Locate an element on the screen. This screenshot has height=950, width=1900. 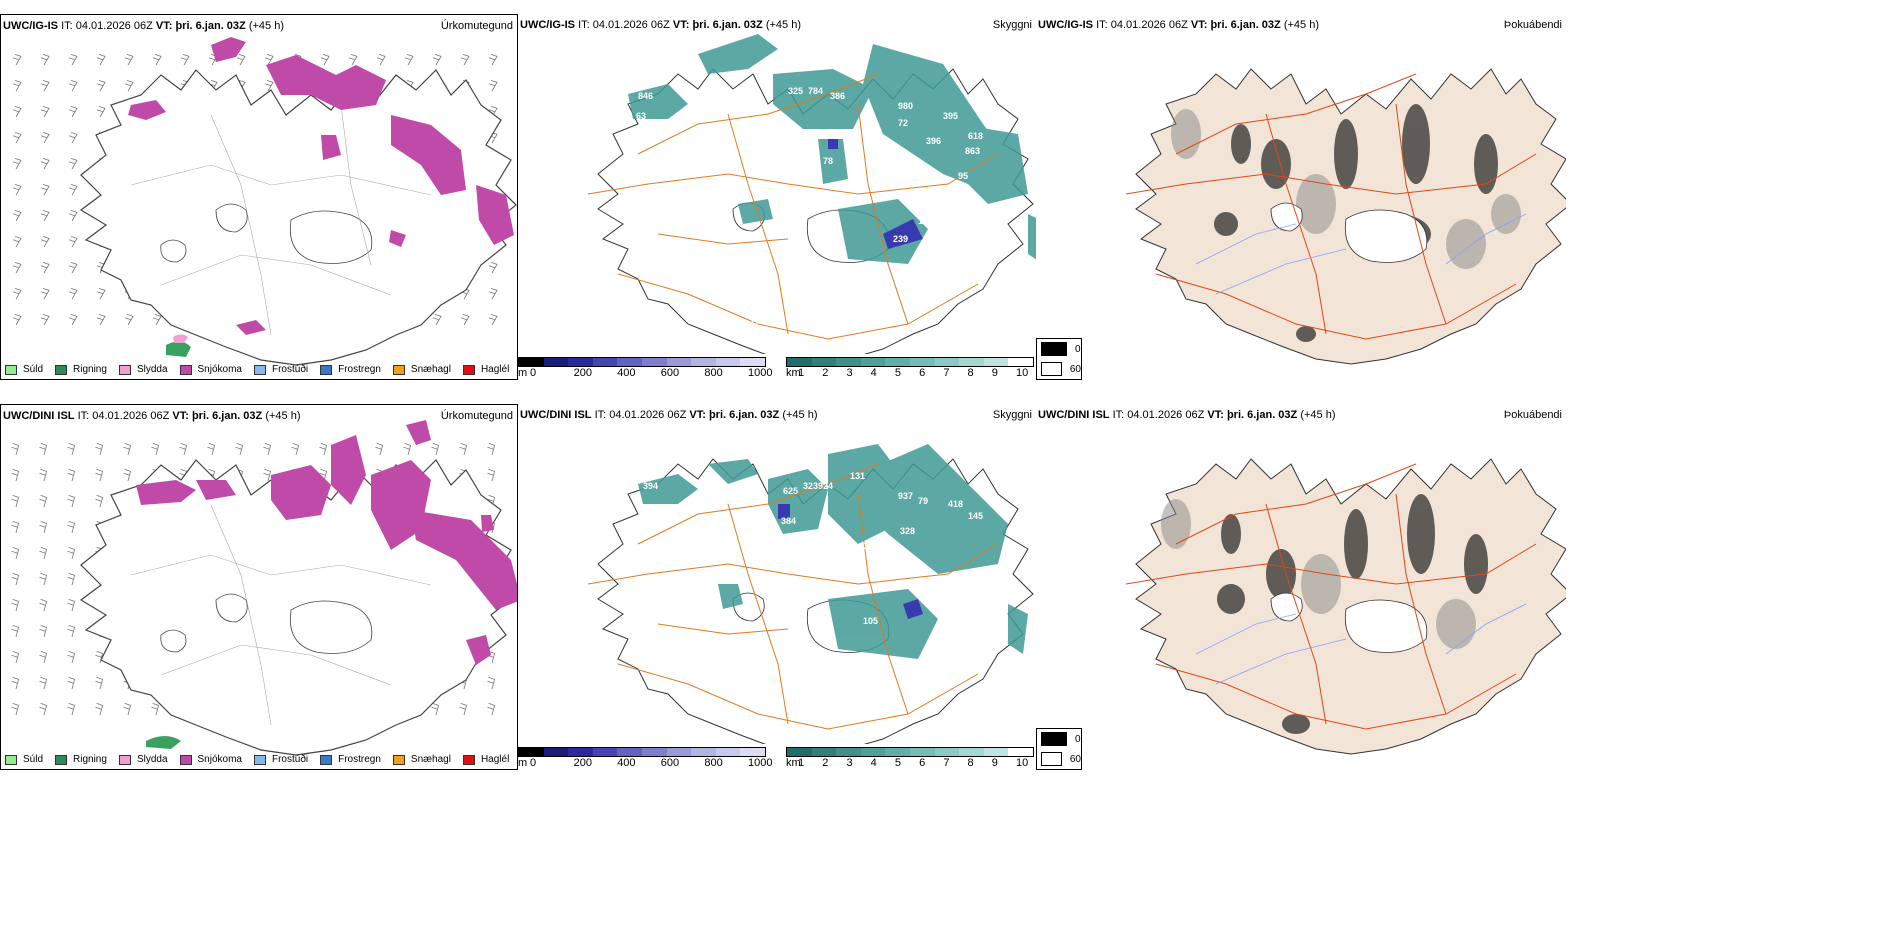
legend-label: Snæhagl is located at coordinates (430, 759).